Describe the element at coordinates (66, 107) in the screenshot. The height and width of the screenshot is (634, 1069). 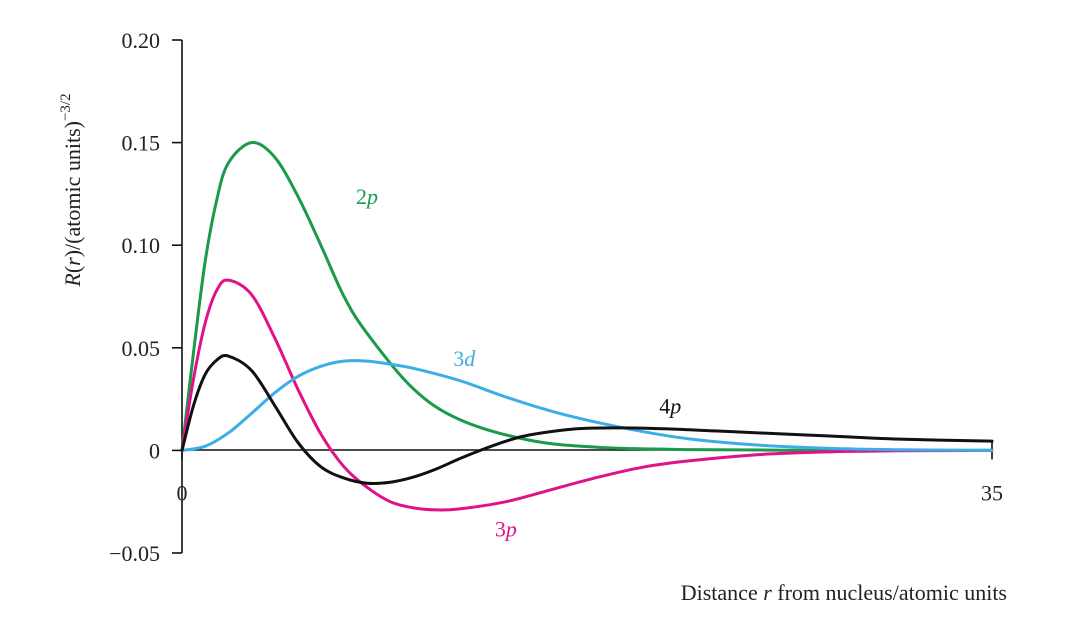
I see `y-axis-title-exponent: −3/2` at that location.